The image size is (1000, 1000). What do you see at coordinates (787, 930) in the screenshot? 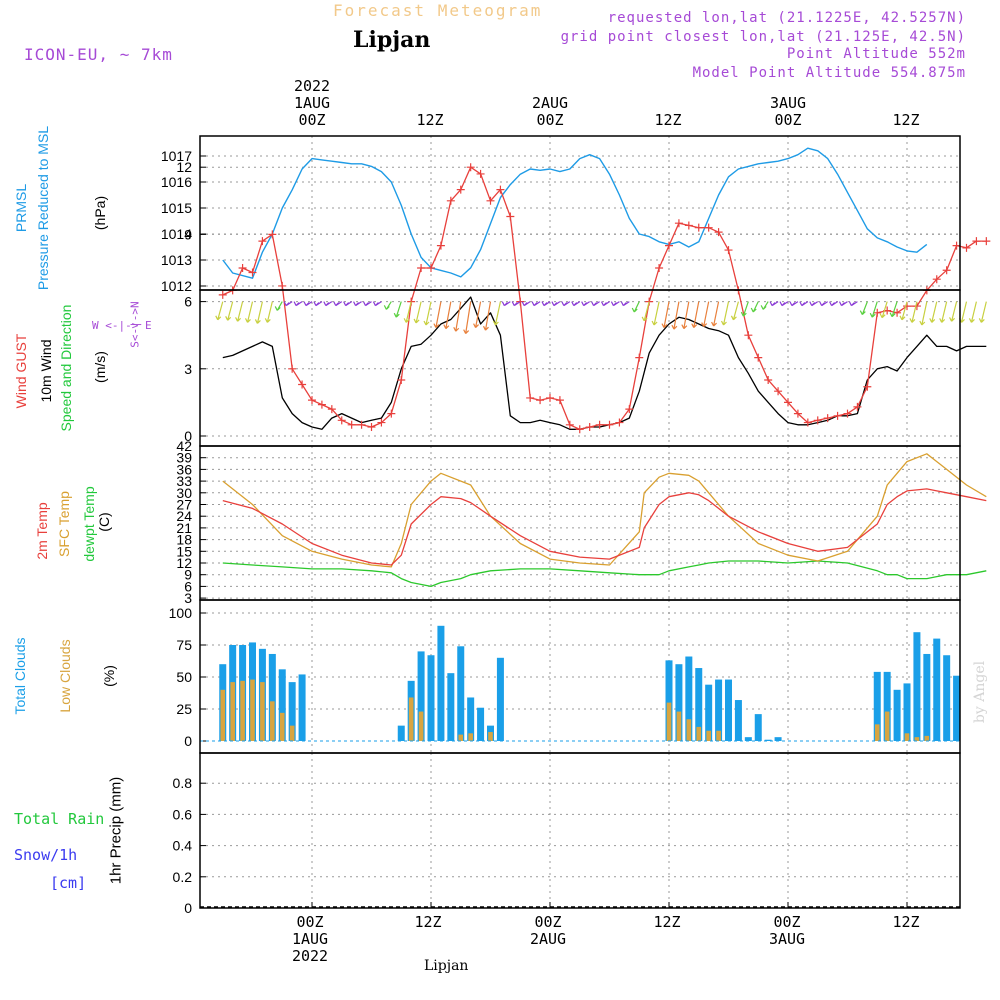
I see `bottom-time-label: 00Z 3AUG` at bounding box center [787, 930].